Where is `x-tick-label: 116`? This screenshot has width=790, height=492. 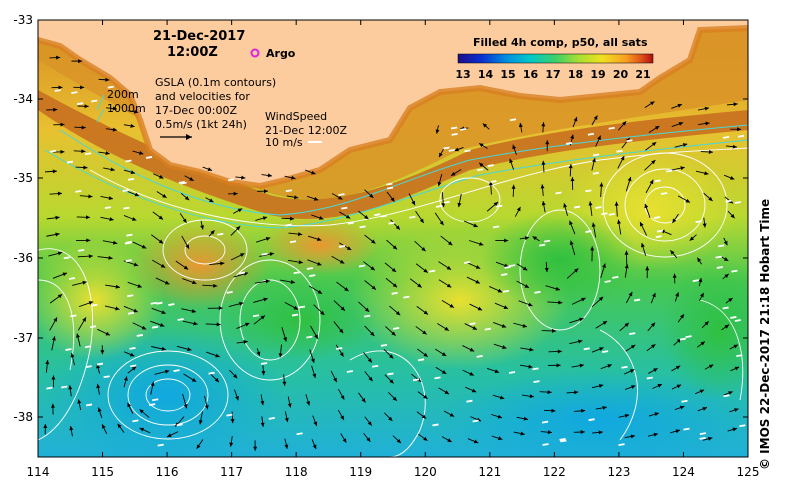
x-tick-label: 116 is located at coordinates (167, 472).